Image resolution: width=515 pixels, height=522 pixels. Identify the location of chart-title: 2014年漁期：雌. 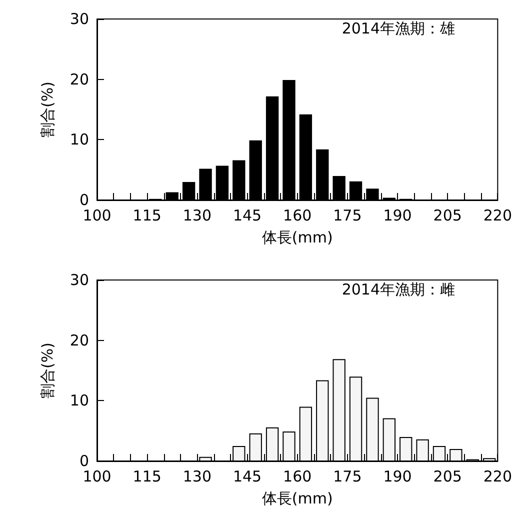
(399, 289).